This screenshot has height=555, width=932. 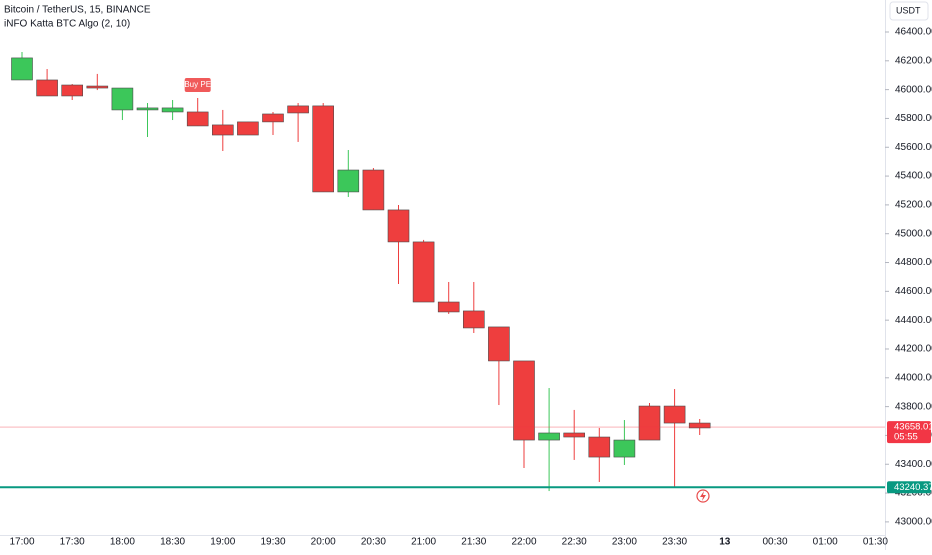 What do you see at coordinates (725, 542) in the screenshot?
I see `x-tick-label: 13` at bounding box center [725, 542].